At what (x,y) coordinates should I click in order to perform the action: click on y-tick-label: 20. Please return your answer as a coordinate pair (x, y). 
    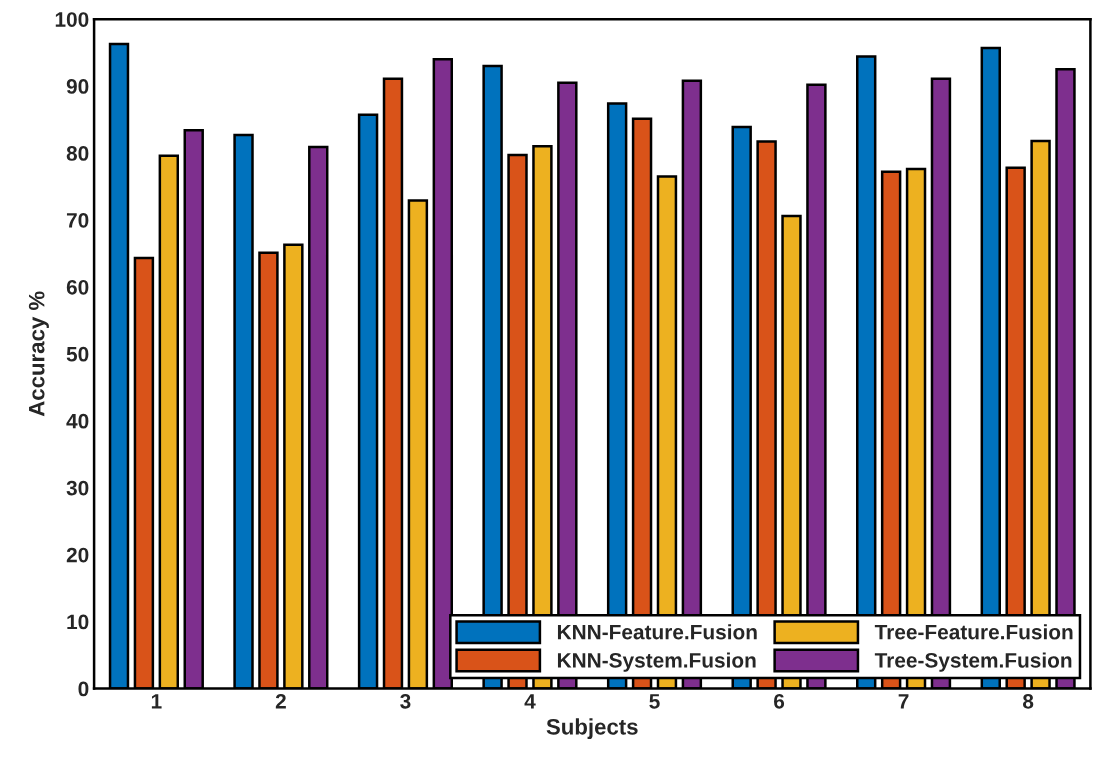
    Looking at the image, I should click on (77, 555).